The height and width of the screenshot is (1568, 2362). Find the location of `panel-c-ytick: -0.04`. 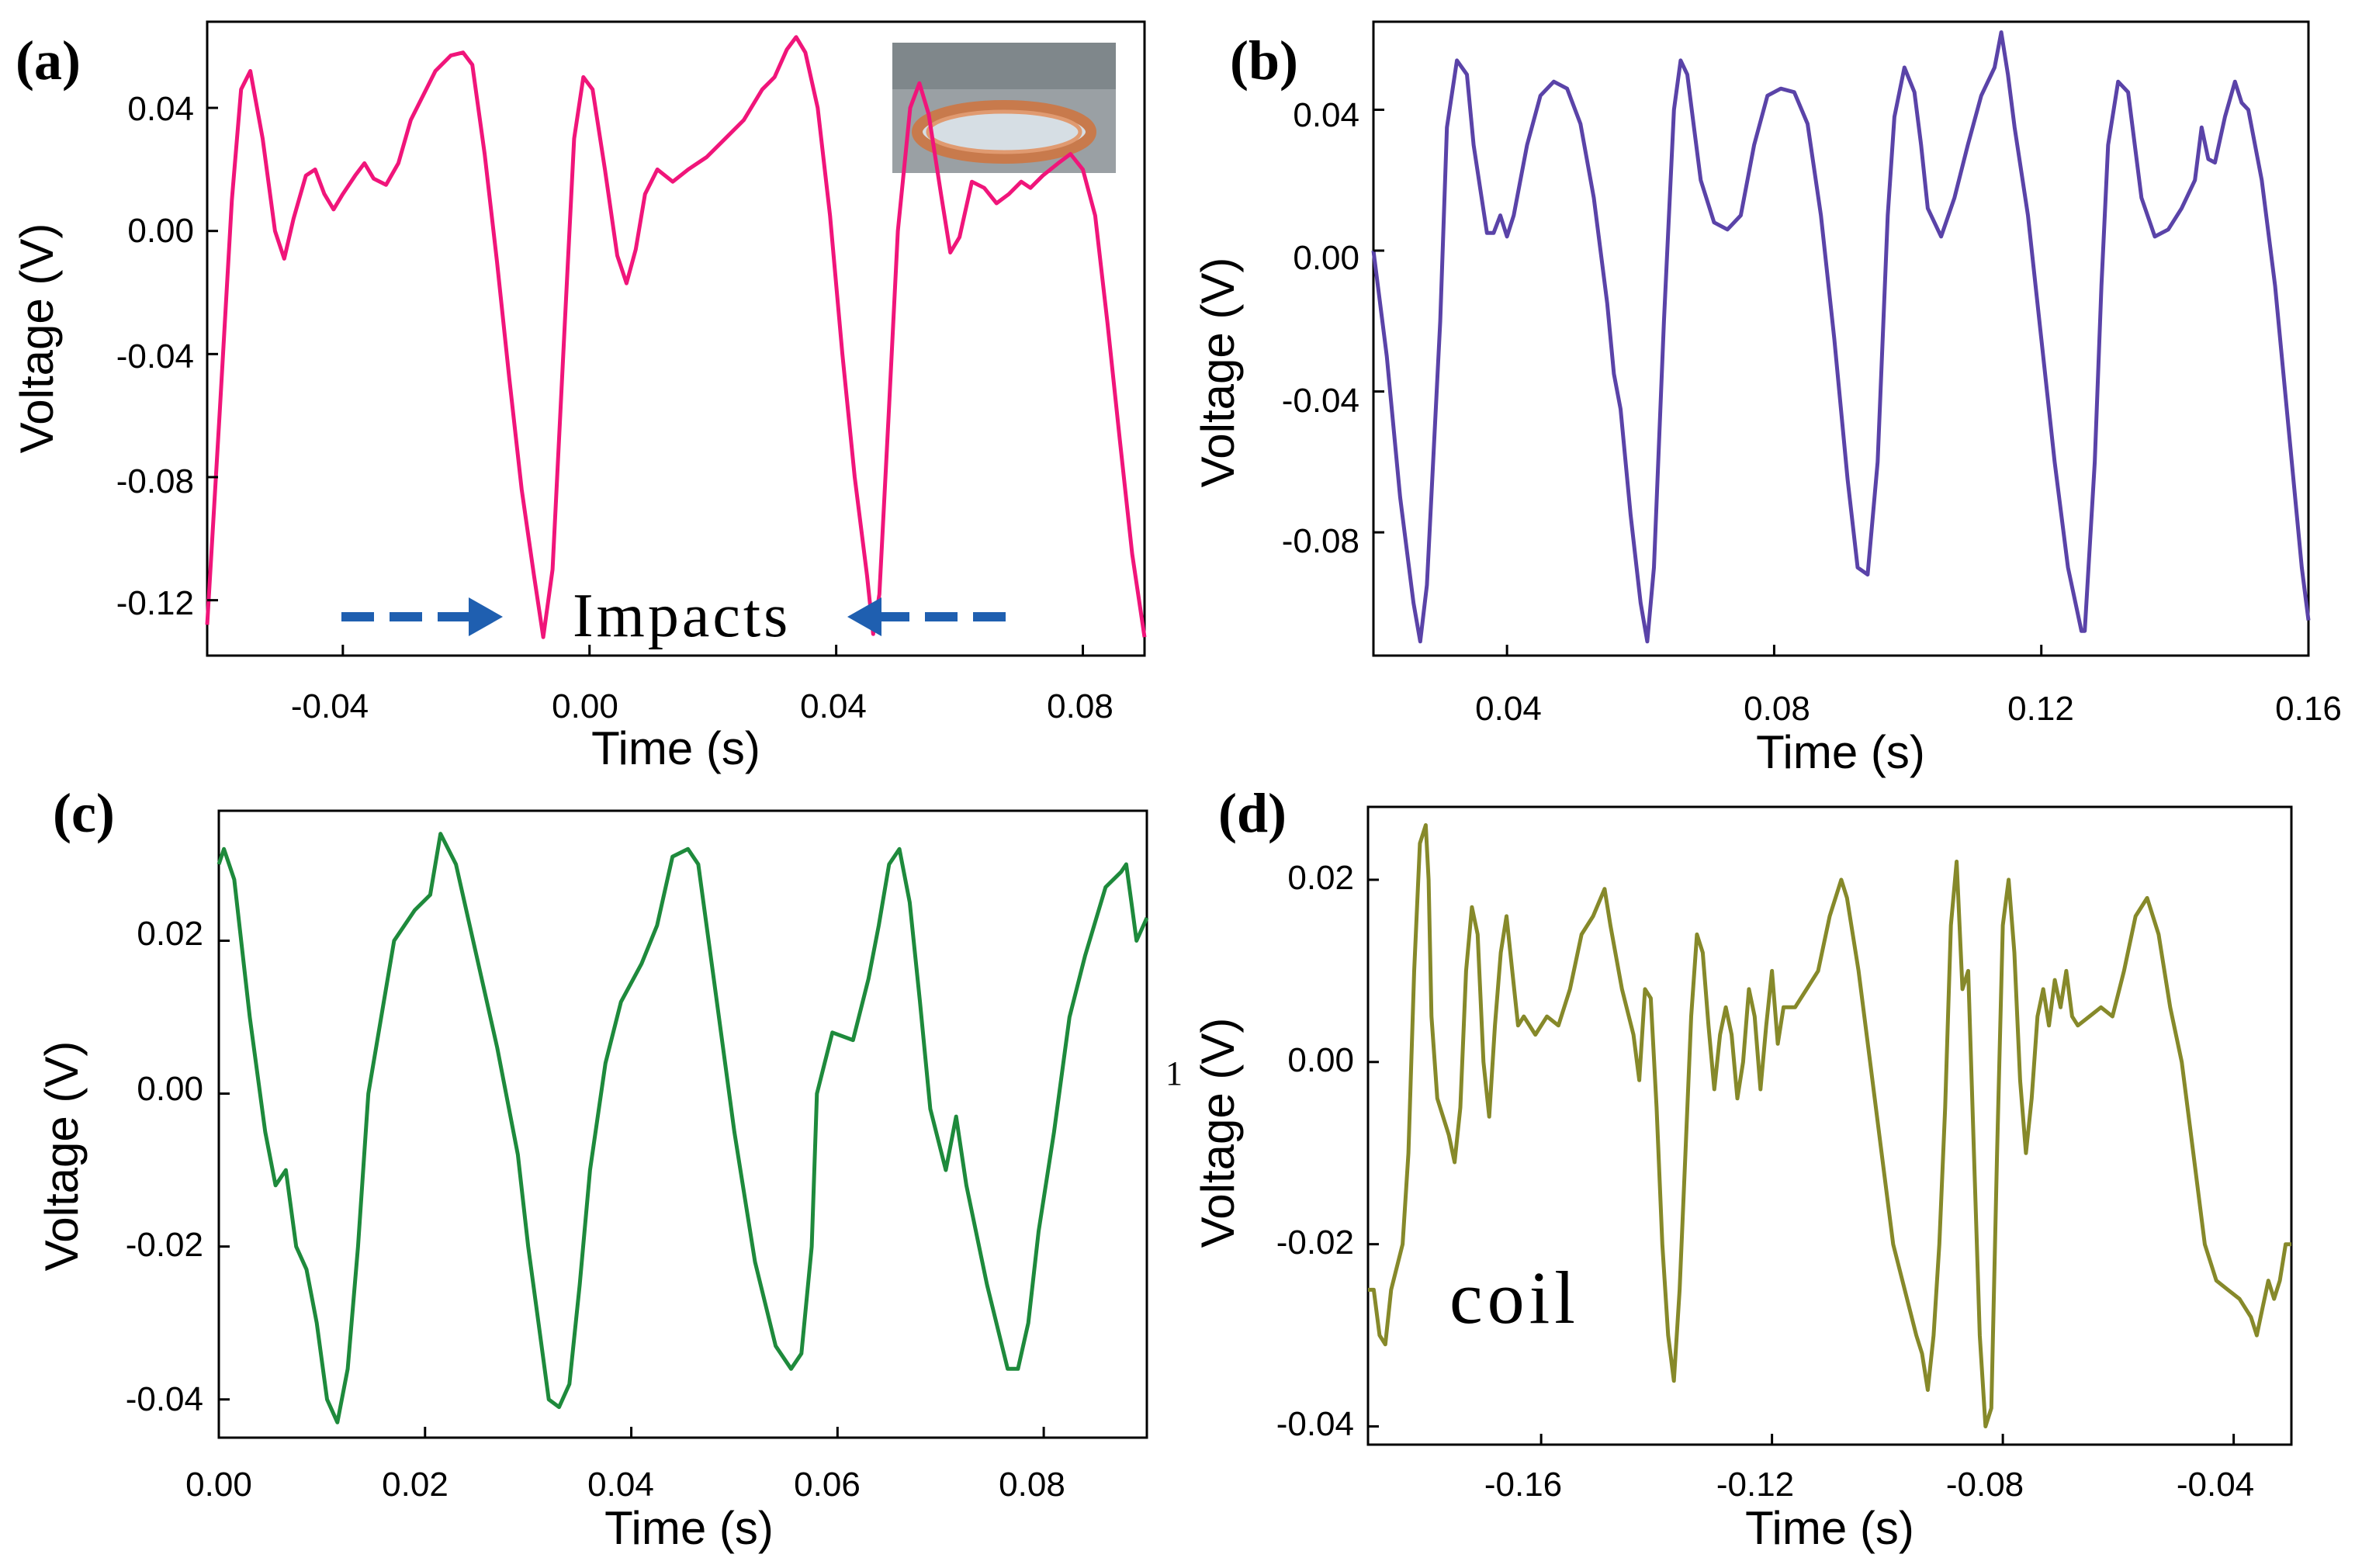

panel-c-ytick: -0.04 is located at coordinates (164, 1399).